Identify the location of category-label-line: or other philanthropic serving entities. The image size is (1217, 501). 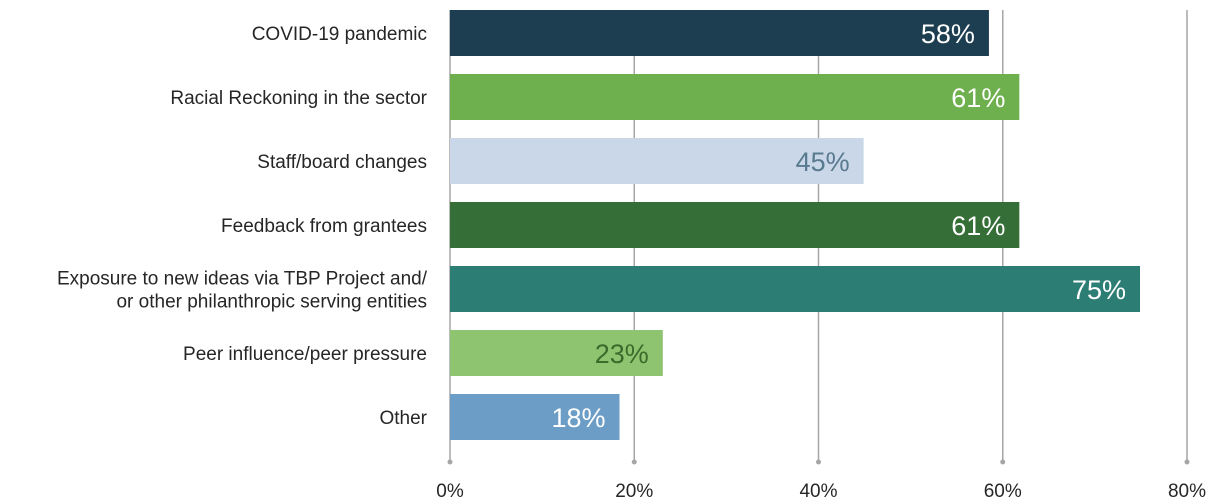
(271, 302).